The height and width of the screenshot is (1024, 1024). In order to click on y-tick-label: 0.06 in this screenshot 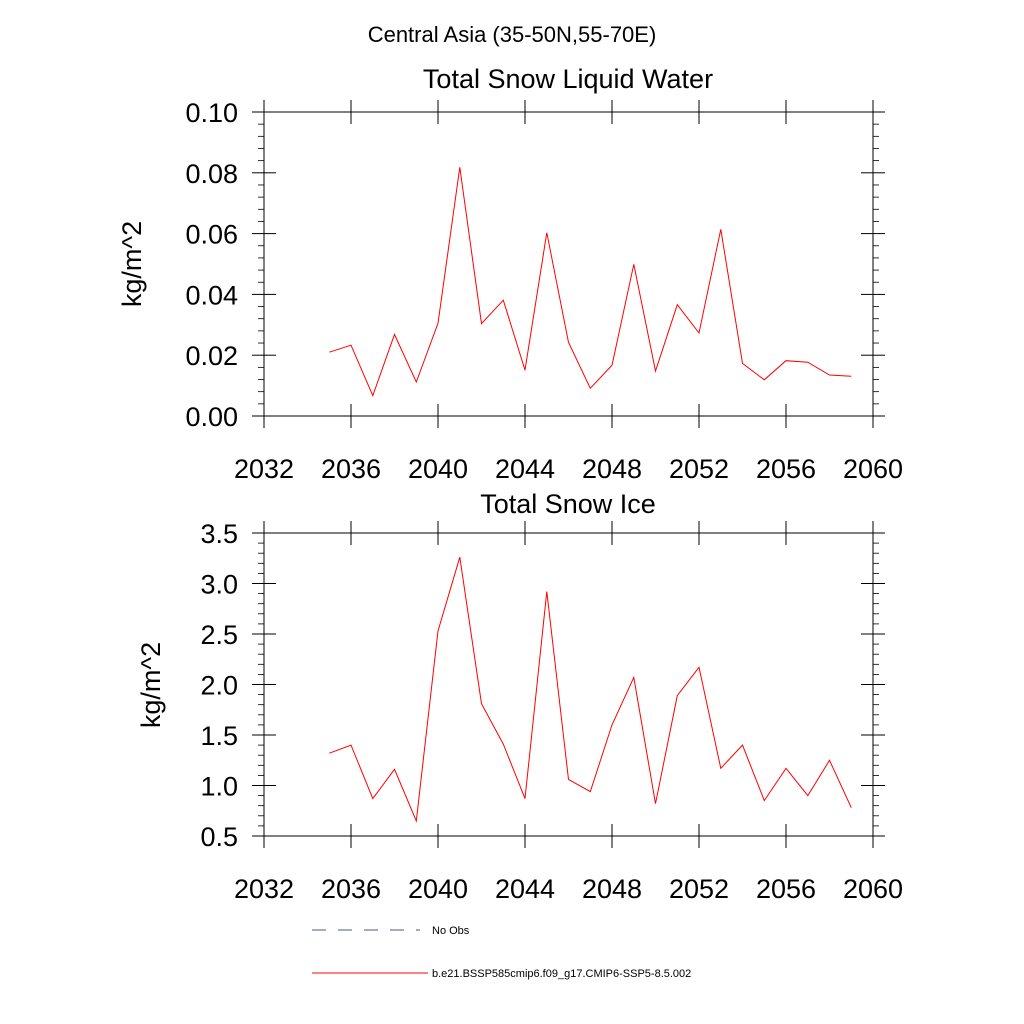, I will do `click(211, 235)`.